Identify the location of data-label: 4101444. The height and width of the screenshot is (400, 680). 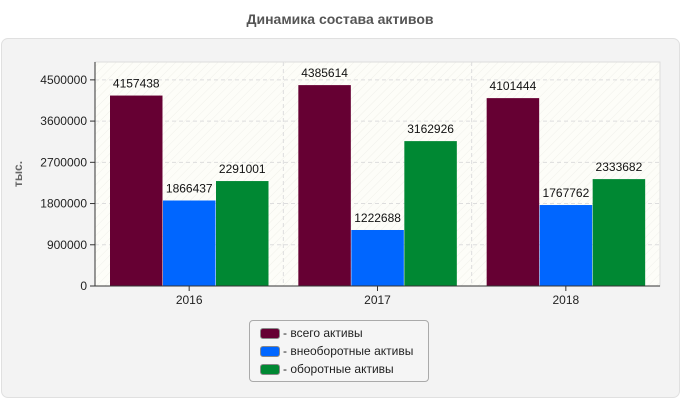
(513, 86).